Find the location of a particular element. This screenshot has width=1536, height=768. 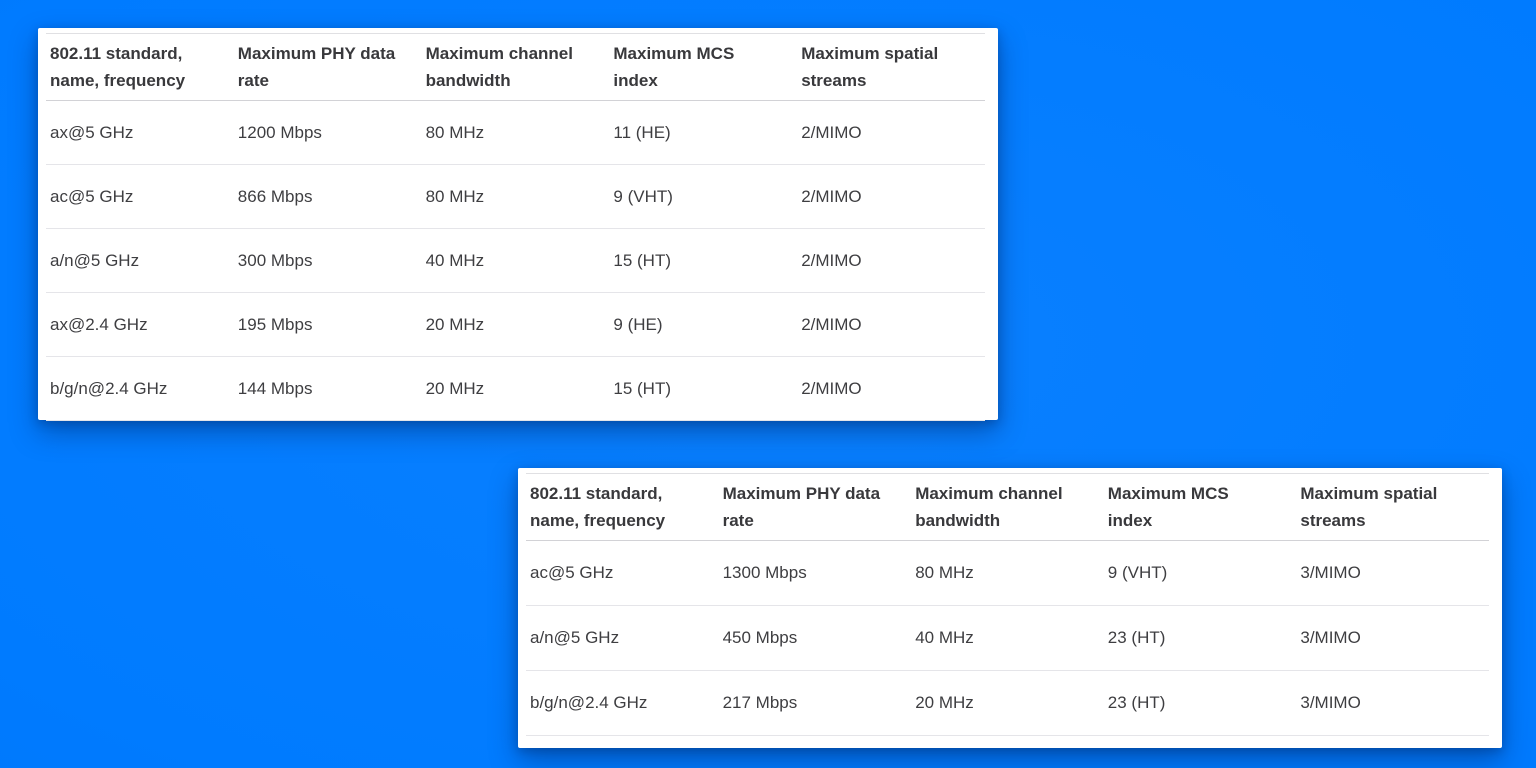

table-cell: 300 Mbps is located at coordinates (327, 260).